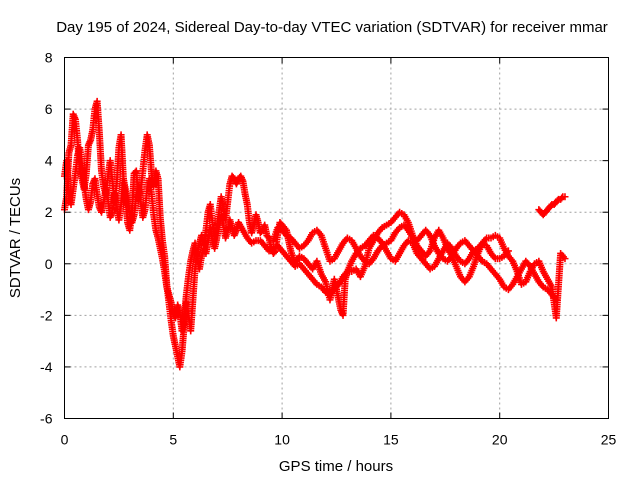 This screenshot has width=640, height=480. Describe the element at coordinates (49, 264) in the screenshot. I see `y-tick-label: 0` at that location.